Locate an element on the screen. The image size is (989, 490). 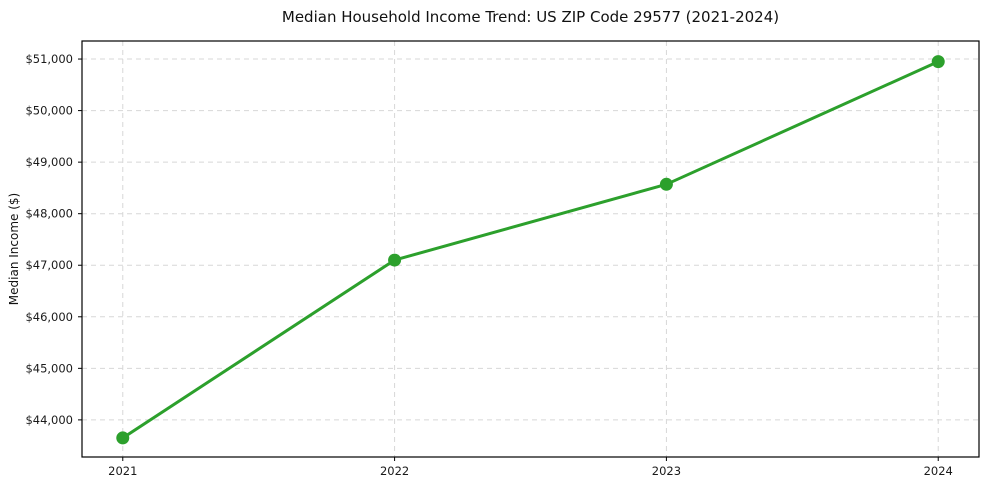
y-tick-label: $45,000 is located at coordinates (49, 368).